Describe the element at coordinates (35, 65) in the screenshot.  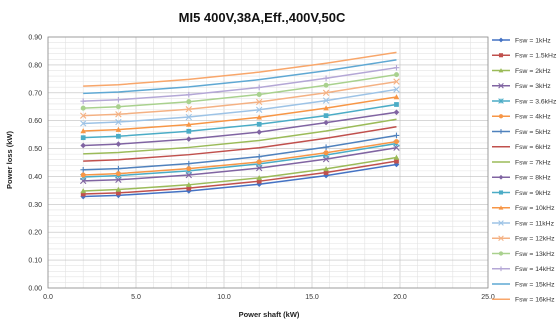
I see `y-tick-label: 0.80` at that location.